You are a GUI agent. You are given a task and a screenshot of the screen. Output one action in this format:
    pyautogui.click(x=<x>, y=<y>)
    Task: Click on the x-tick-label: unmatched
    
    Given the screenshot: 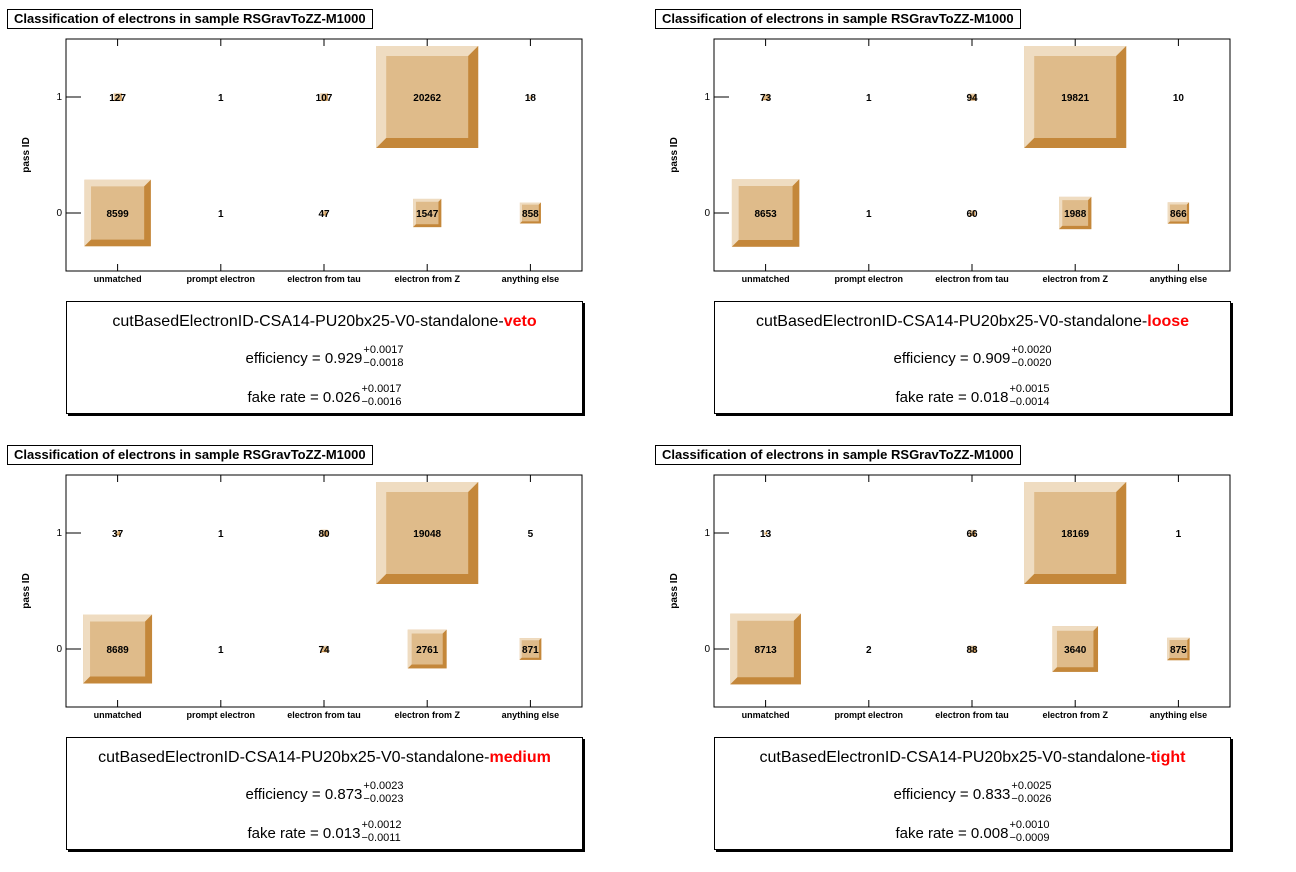 What is the action you would take?
    pyautogui.click(x=766, y=279)
    